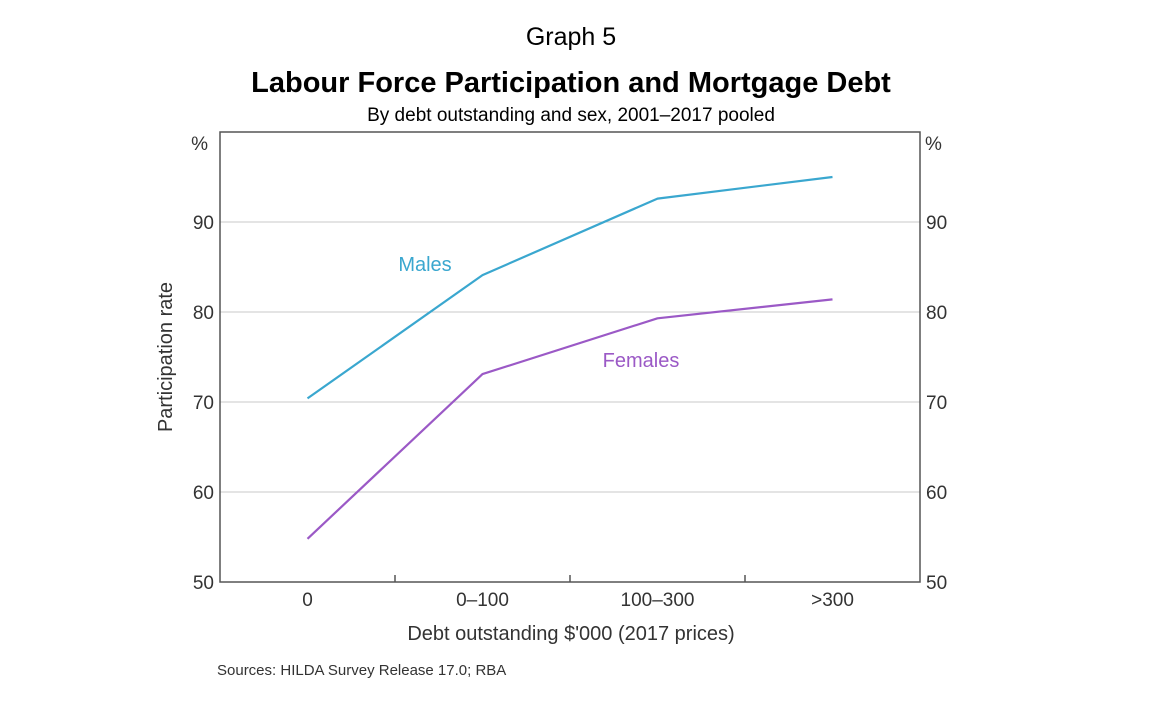  What do you see at coordinates (569, 287) in the screenshot?
I see `series-line-males` at bounding box center [569, 287].